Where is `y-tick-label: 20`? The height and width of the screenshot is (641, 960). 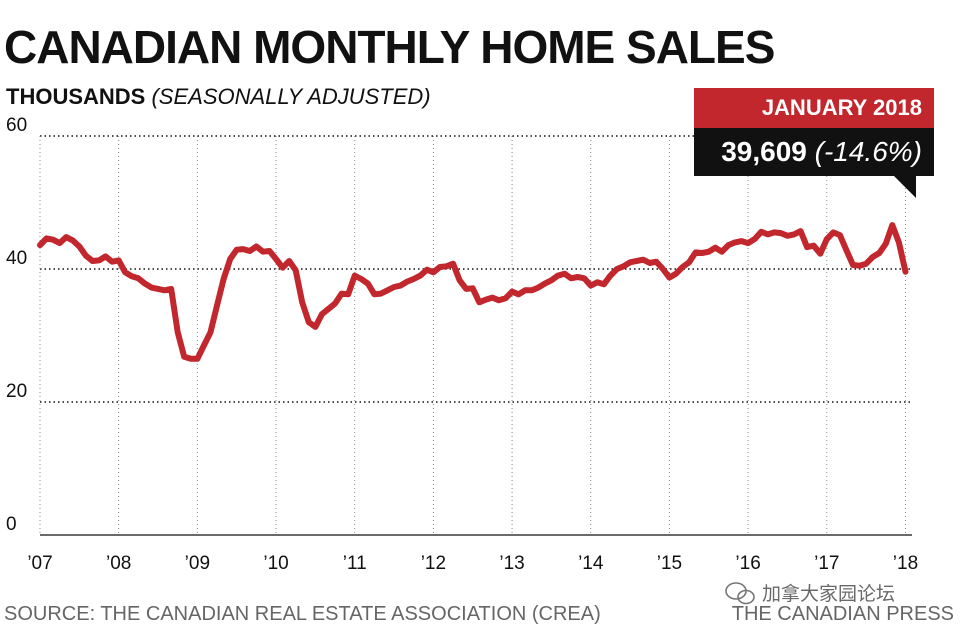
y-tick-label: 20 is located at coordinates (16, 391).